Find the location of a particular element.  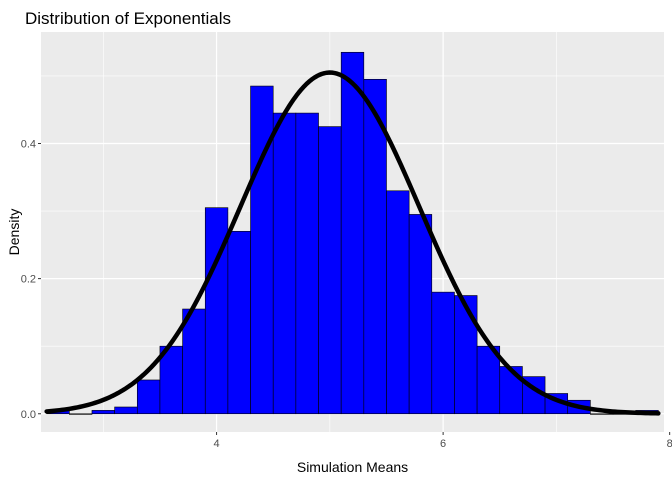

y-axis-title: Density is located at coordinates (14, 232).